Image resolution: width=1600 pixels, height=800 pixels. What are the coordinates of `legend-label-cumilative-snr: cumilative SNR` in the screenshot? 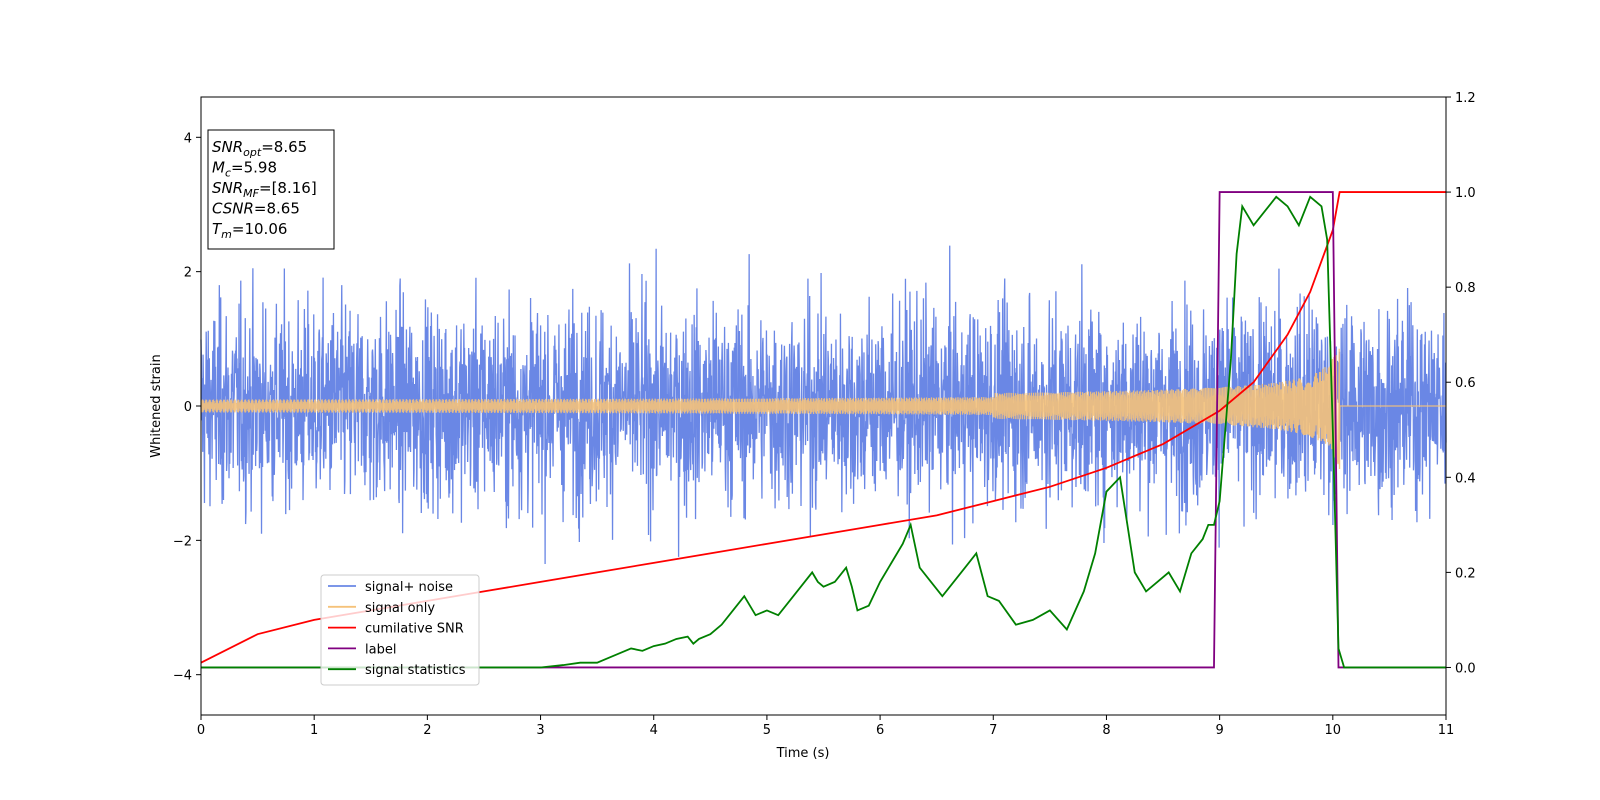 It's located at (414, 629).